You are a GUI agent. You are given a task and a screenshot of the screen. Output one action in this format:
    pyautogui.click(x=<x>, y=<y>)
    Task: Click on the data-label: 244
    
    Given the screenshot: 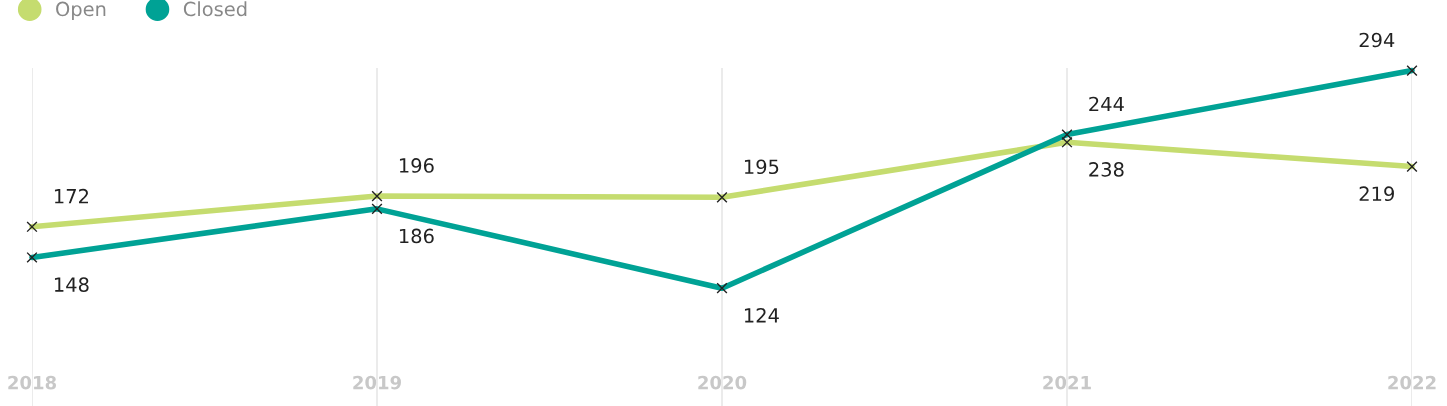 What is the action you would take?
    pyautogui.click(x=1106, y=104)
    